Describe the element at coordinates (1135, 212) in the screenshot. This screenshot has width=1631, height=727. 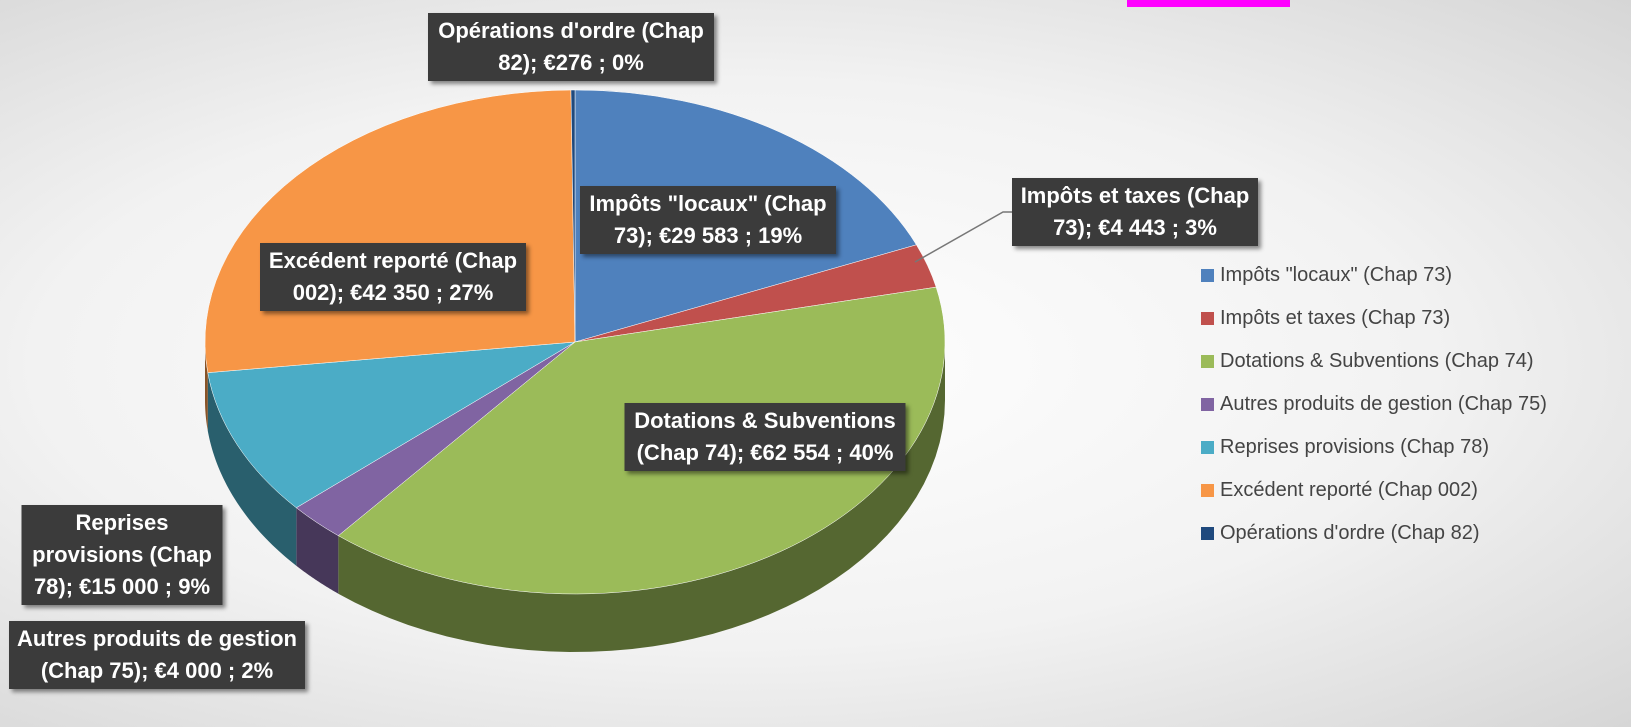
I see `data-label: Impôts et taxes (Chap 73); €4 443 ; 3%` at that location.